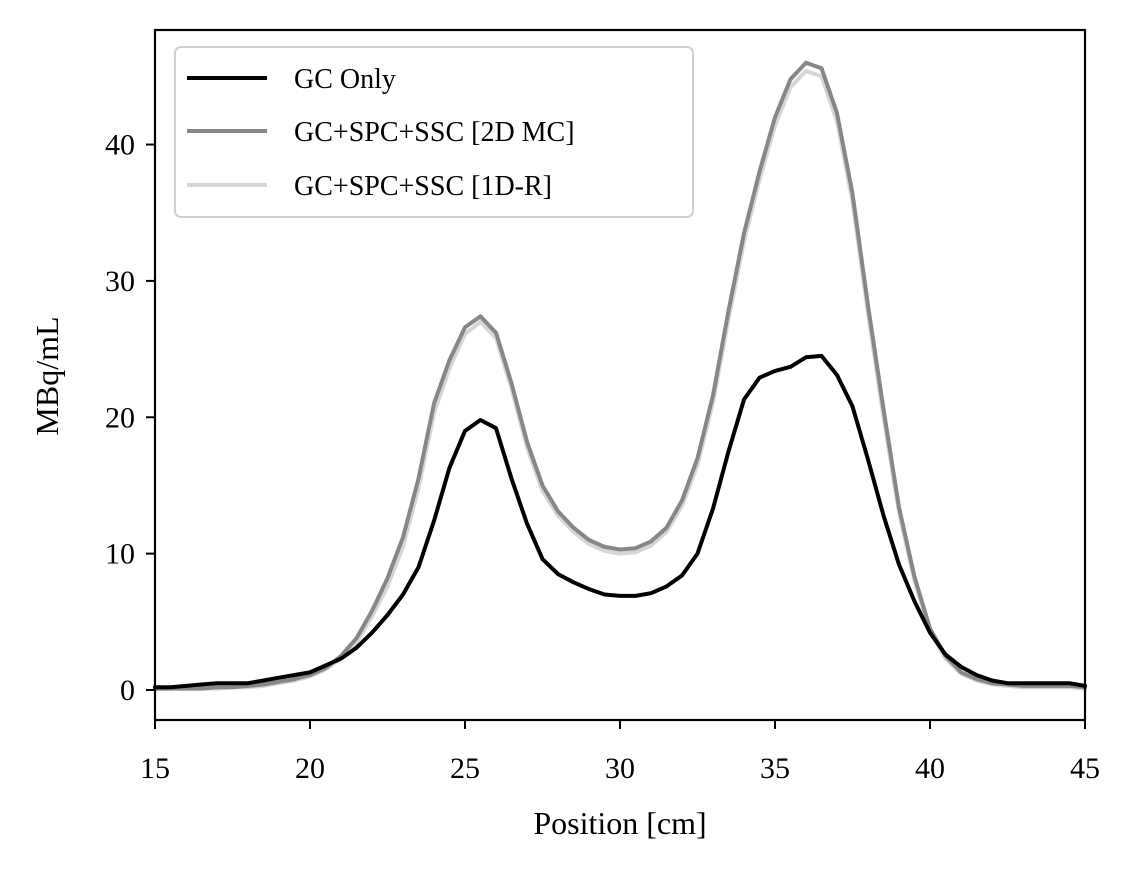 This screenshot has width=1135, height=873. What do you see at coordinates (155, 768) in the screenshot?
I see `x-tick-label: 15` at bounding box center [155, 768].